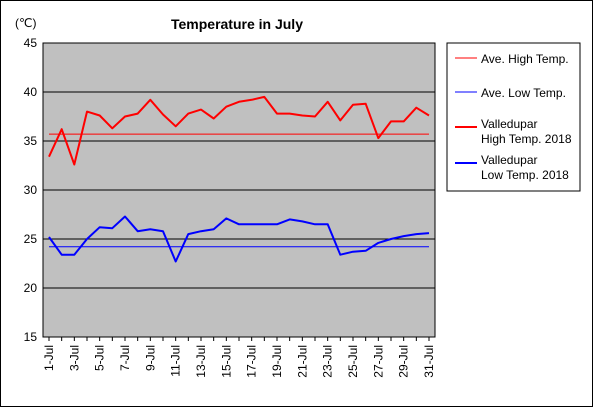 This screenshot has width=593, height=407. I want to click on y-tick-label: 20, so click(31, 288).